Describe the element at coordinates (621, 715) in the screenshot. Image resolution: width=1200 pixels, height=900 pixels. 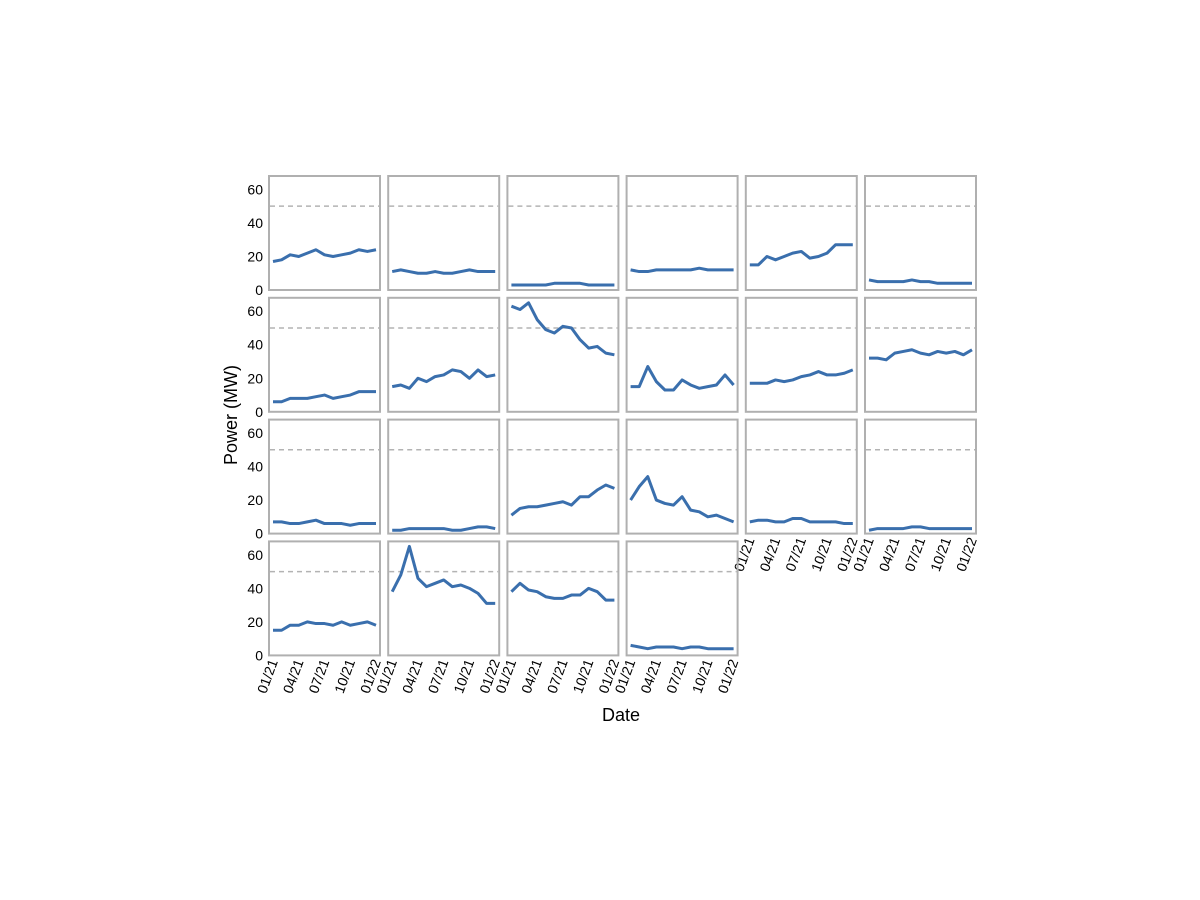
I see `x-axis-label: Date` at that location.